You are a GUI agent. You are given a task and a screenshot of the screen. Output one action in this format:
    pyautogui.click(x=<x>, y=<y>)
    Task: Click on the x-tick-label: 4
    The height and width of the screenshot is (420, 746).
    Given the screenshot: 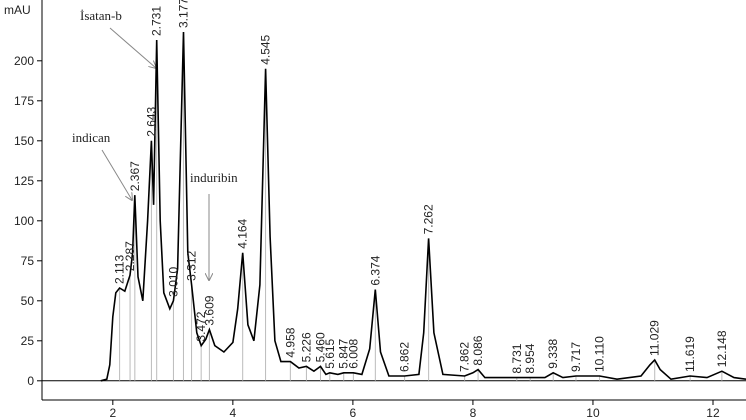 What is the action you would take?
    pyautogui.click(x=233, y=413)
    